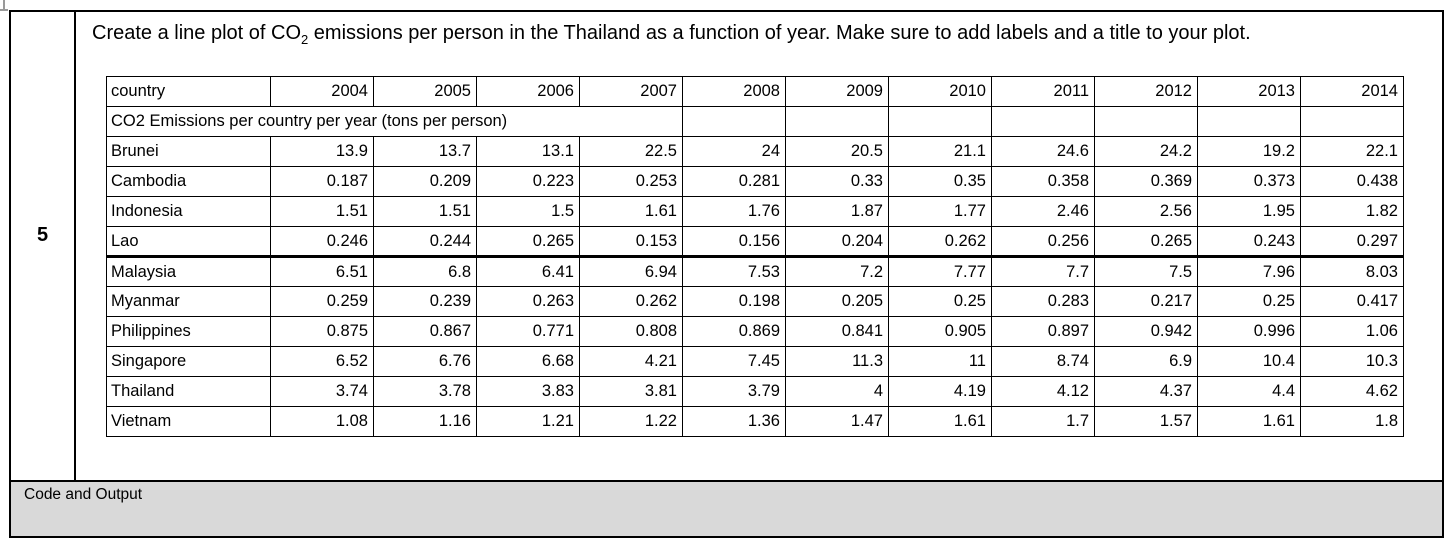 This screenshot has height=542, width=1446. I want to click on value-cell: 0.771, so click(528, 331).